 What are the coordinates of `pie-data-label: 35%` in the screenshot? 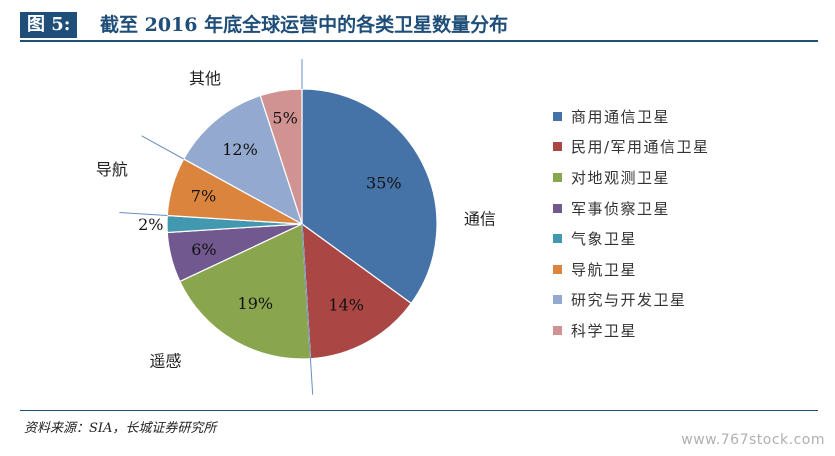 It's located at (384, 182).